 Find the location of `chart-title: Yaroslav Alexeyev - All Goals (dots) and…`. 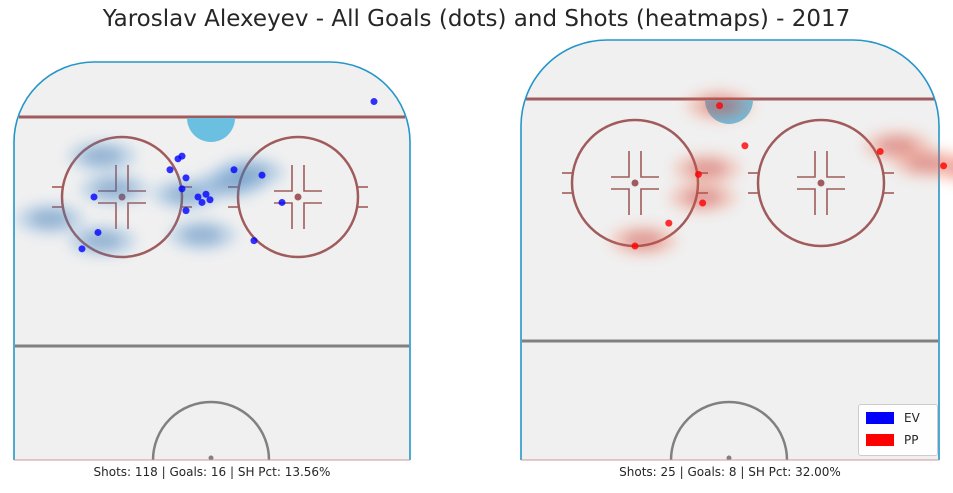

chart-title: Yaroslav Alexeyev - All Goals (dots) and… is located at coordinates (476, 19).